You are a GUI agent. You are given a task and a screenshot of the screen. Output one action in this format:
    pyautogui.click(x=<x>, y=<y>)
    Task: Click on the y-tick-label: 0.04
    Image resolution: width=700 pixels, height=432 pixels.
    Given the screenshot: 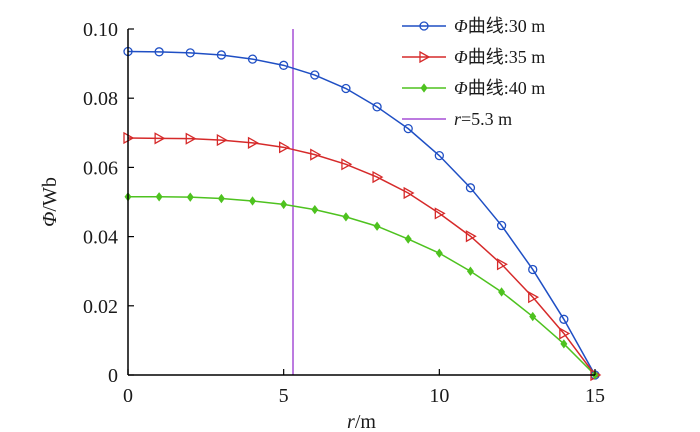 What is the action you would take?
    pyautogui.click(x=100, y=238)
    